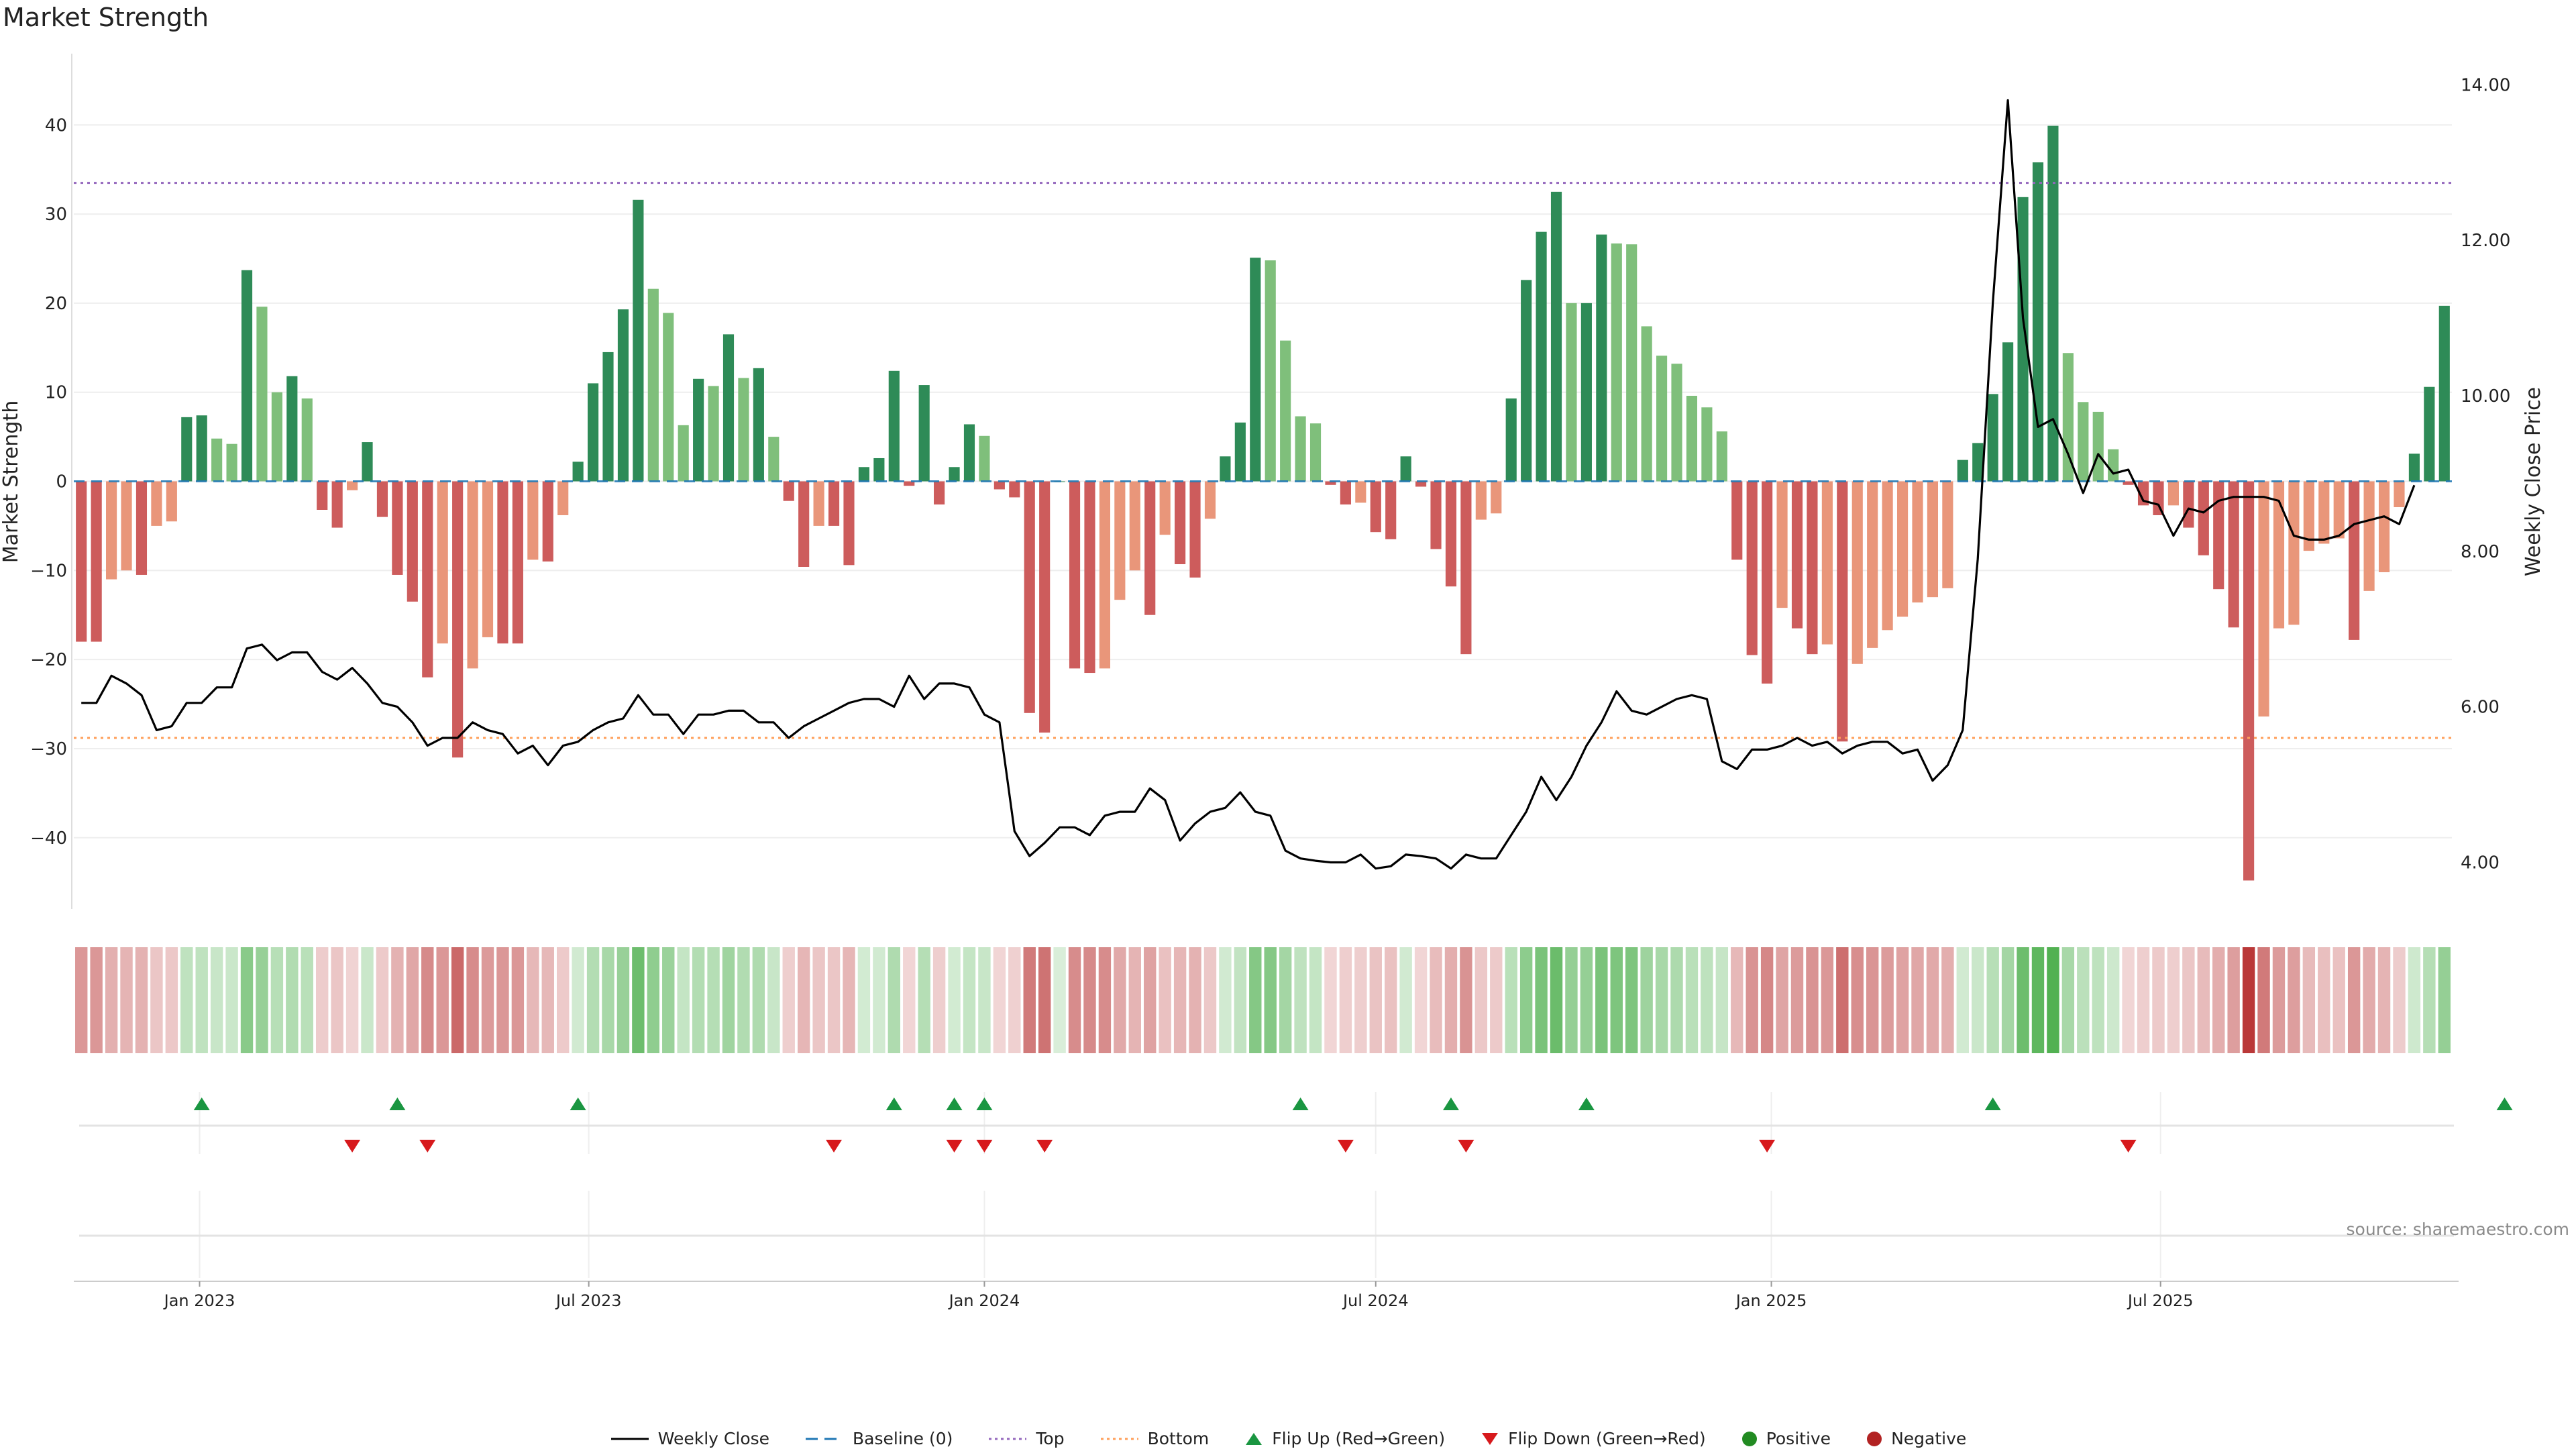 Image resolution: width=2576 pixels, height=1449 pixels. I want to click on y-tick-label-right: 8.00, so click(2480, 552).